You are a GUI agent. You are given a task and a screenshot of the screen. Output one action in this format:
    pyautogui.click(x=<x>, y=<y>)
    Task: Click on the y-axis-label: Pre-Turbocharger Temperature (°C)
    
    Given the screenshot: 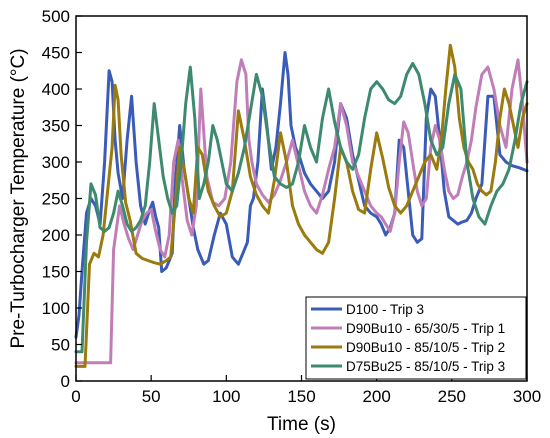 What is the action you would take?
    pyautogui.click(x=18, y=198)
    